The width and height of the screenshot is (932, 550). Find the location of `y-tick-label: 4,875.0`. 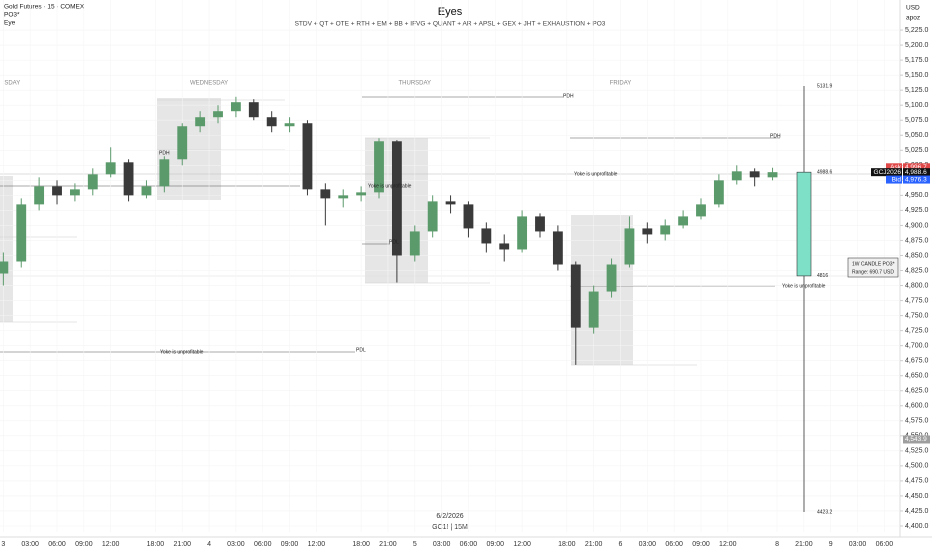

y-tick-label: 4,875.0 is located at coordinates (916, 240).